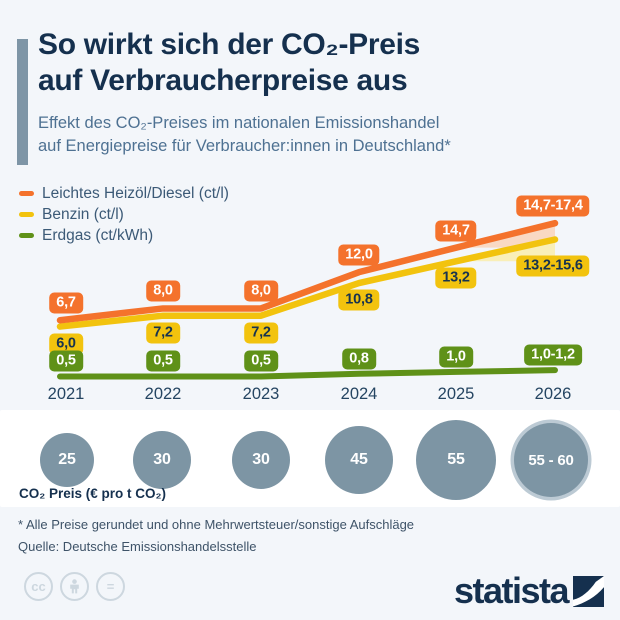  I want to click on legend-item: Leichtes Heizöl/Diesel (ct/l), so click(124, 193).